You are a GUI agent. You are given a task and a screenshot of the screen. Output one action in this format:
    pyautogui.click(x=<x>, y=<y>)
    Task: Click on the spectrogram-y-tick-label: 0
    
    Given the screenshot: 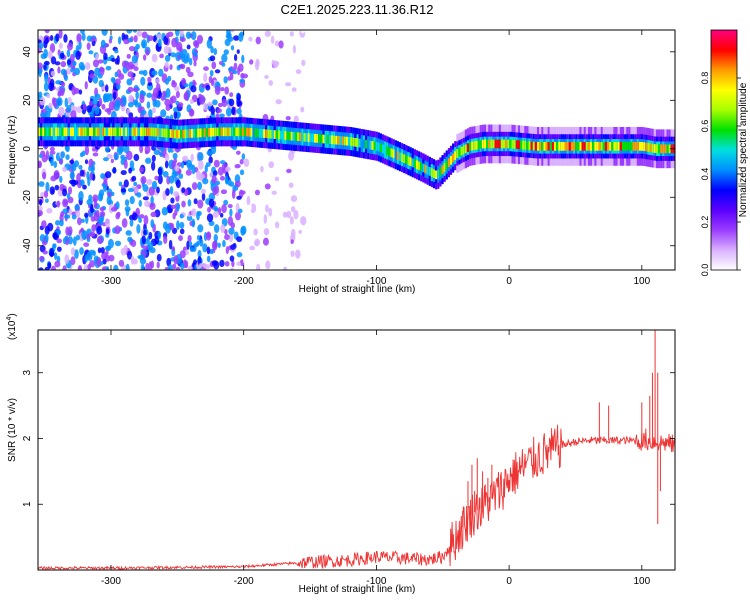 What is the action you would take?
    pyautogui.click(x=27, y=149)
    